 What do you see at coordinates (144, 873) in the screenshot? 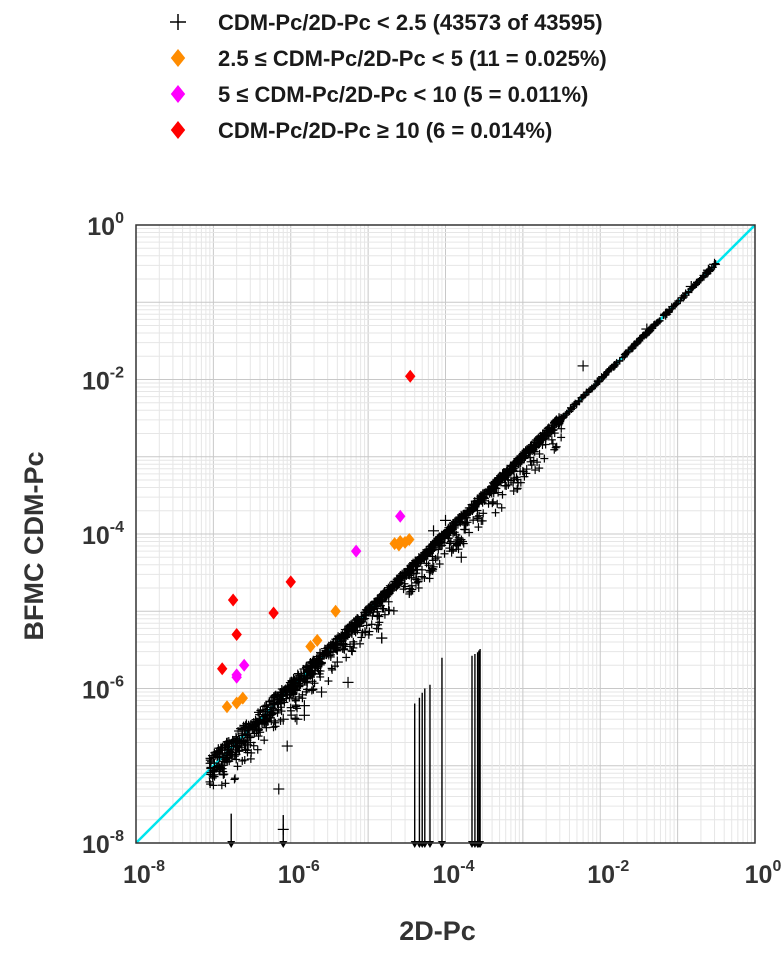
I see `x-tick-label: 10-8` at bounding box center [144, 873].